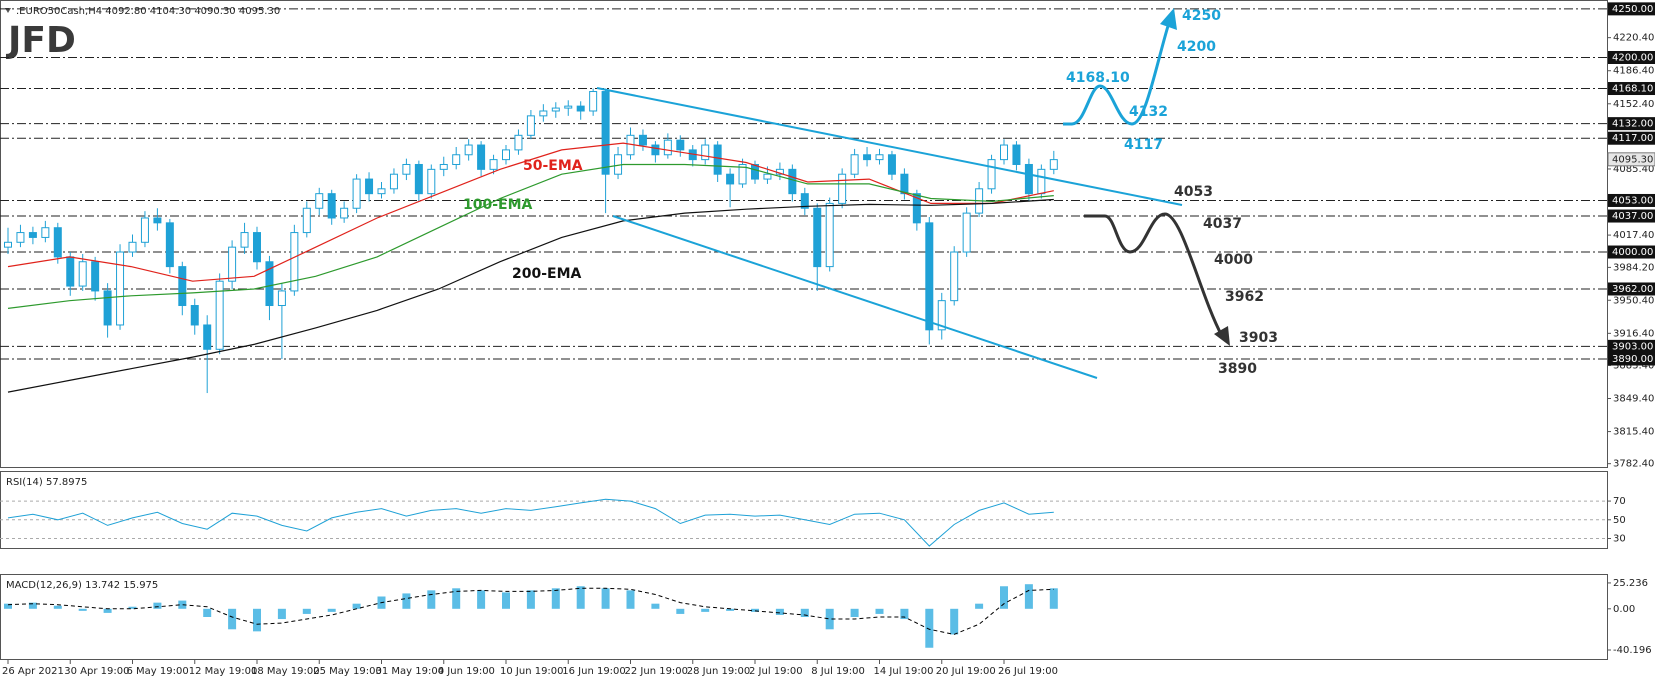 The width and height of the screenshot is (1655, 680). I want to click on level-label: 3890.00, so click(1632, 359).